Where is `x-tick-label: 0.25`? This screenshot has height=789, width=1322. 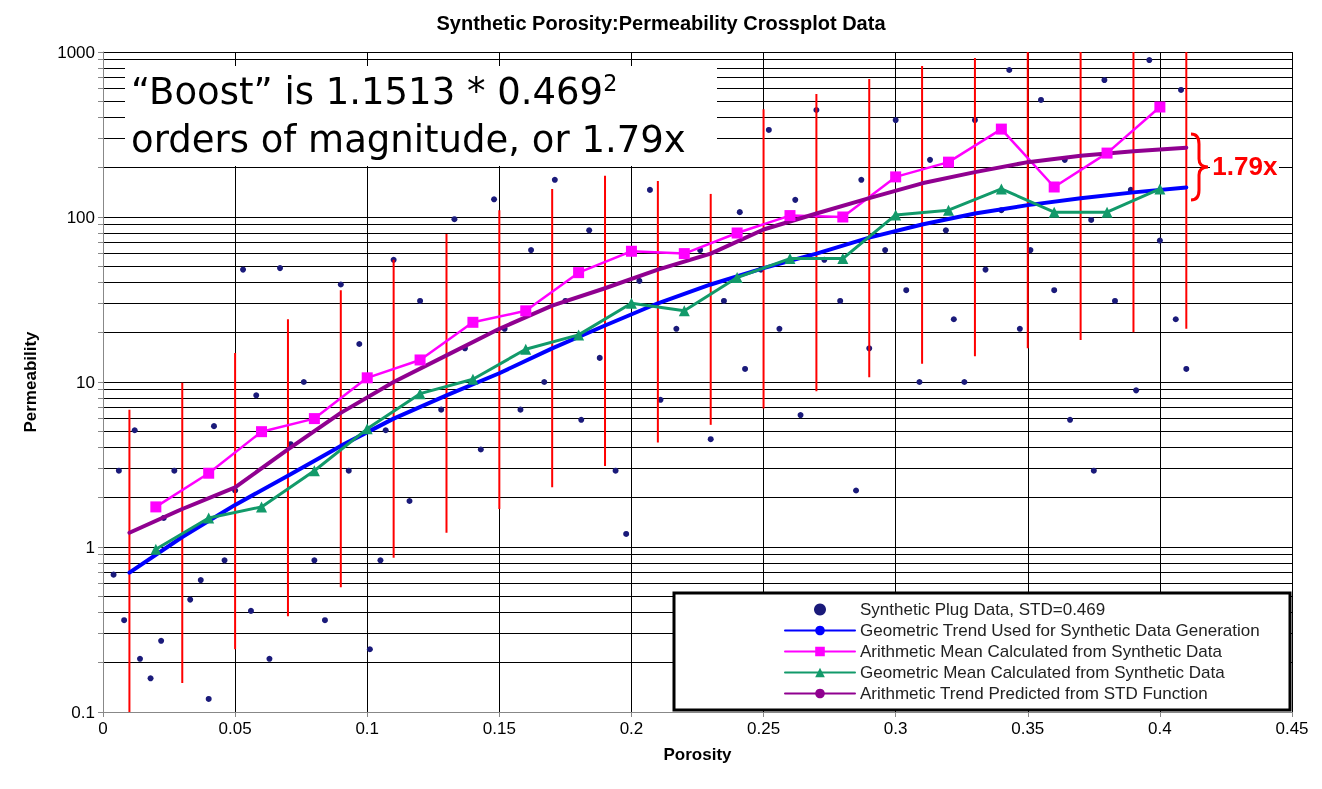
x-tick-label: 0.25 is located at coordinates (764, 728).